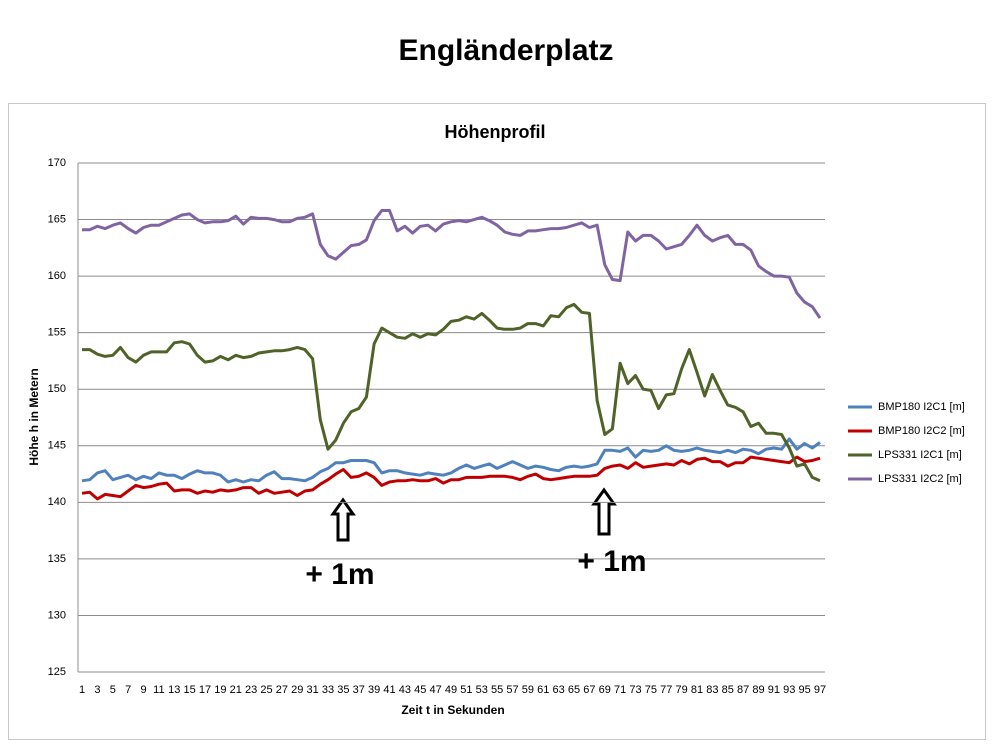  What do you see at coordinates (789, 690) in the screenshot?
I see `x-tick-label: 93` at bounding box center [789, 690].